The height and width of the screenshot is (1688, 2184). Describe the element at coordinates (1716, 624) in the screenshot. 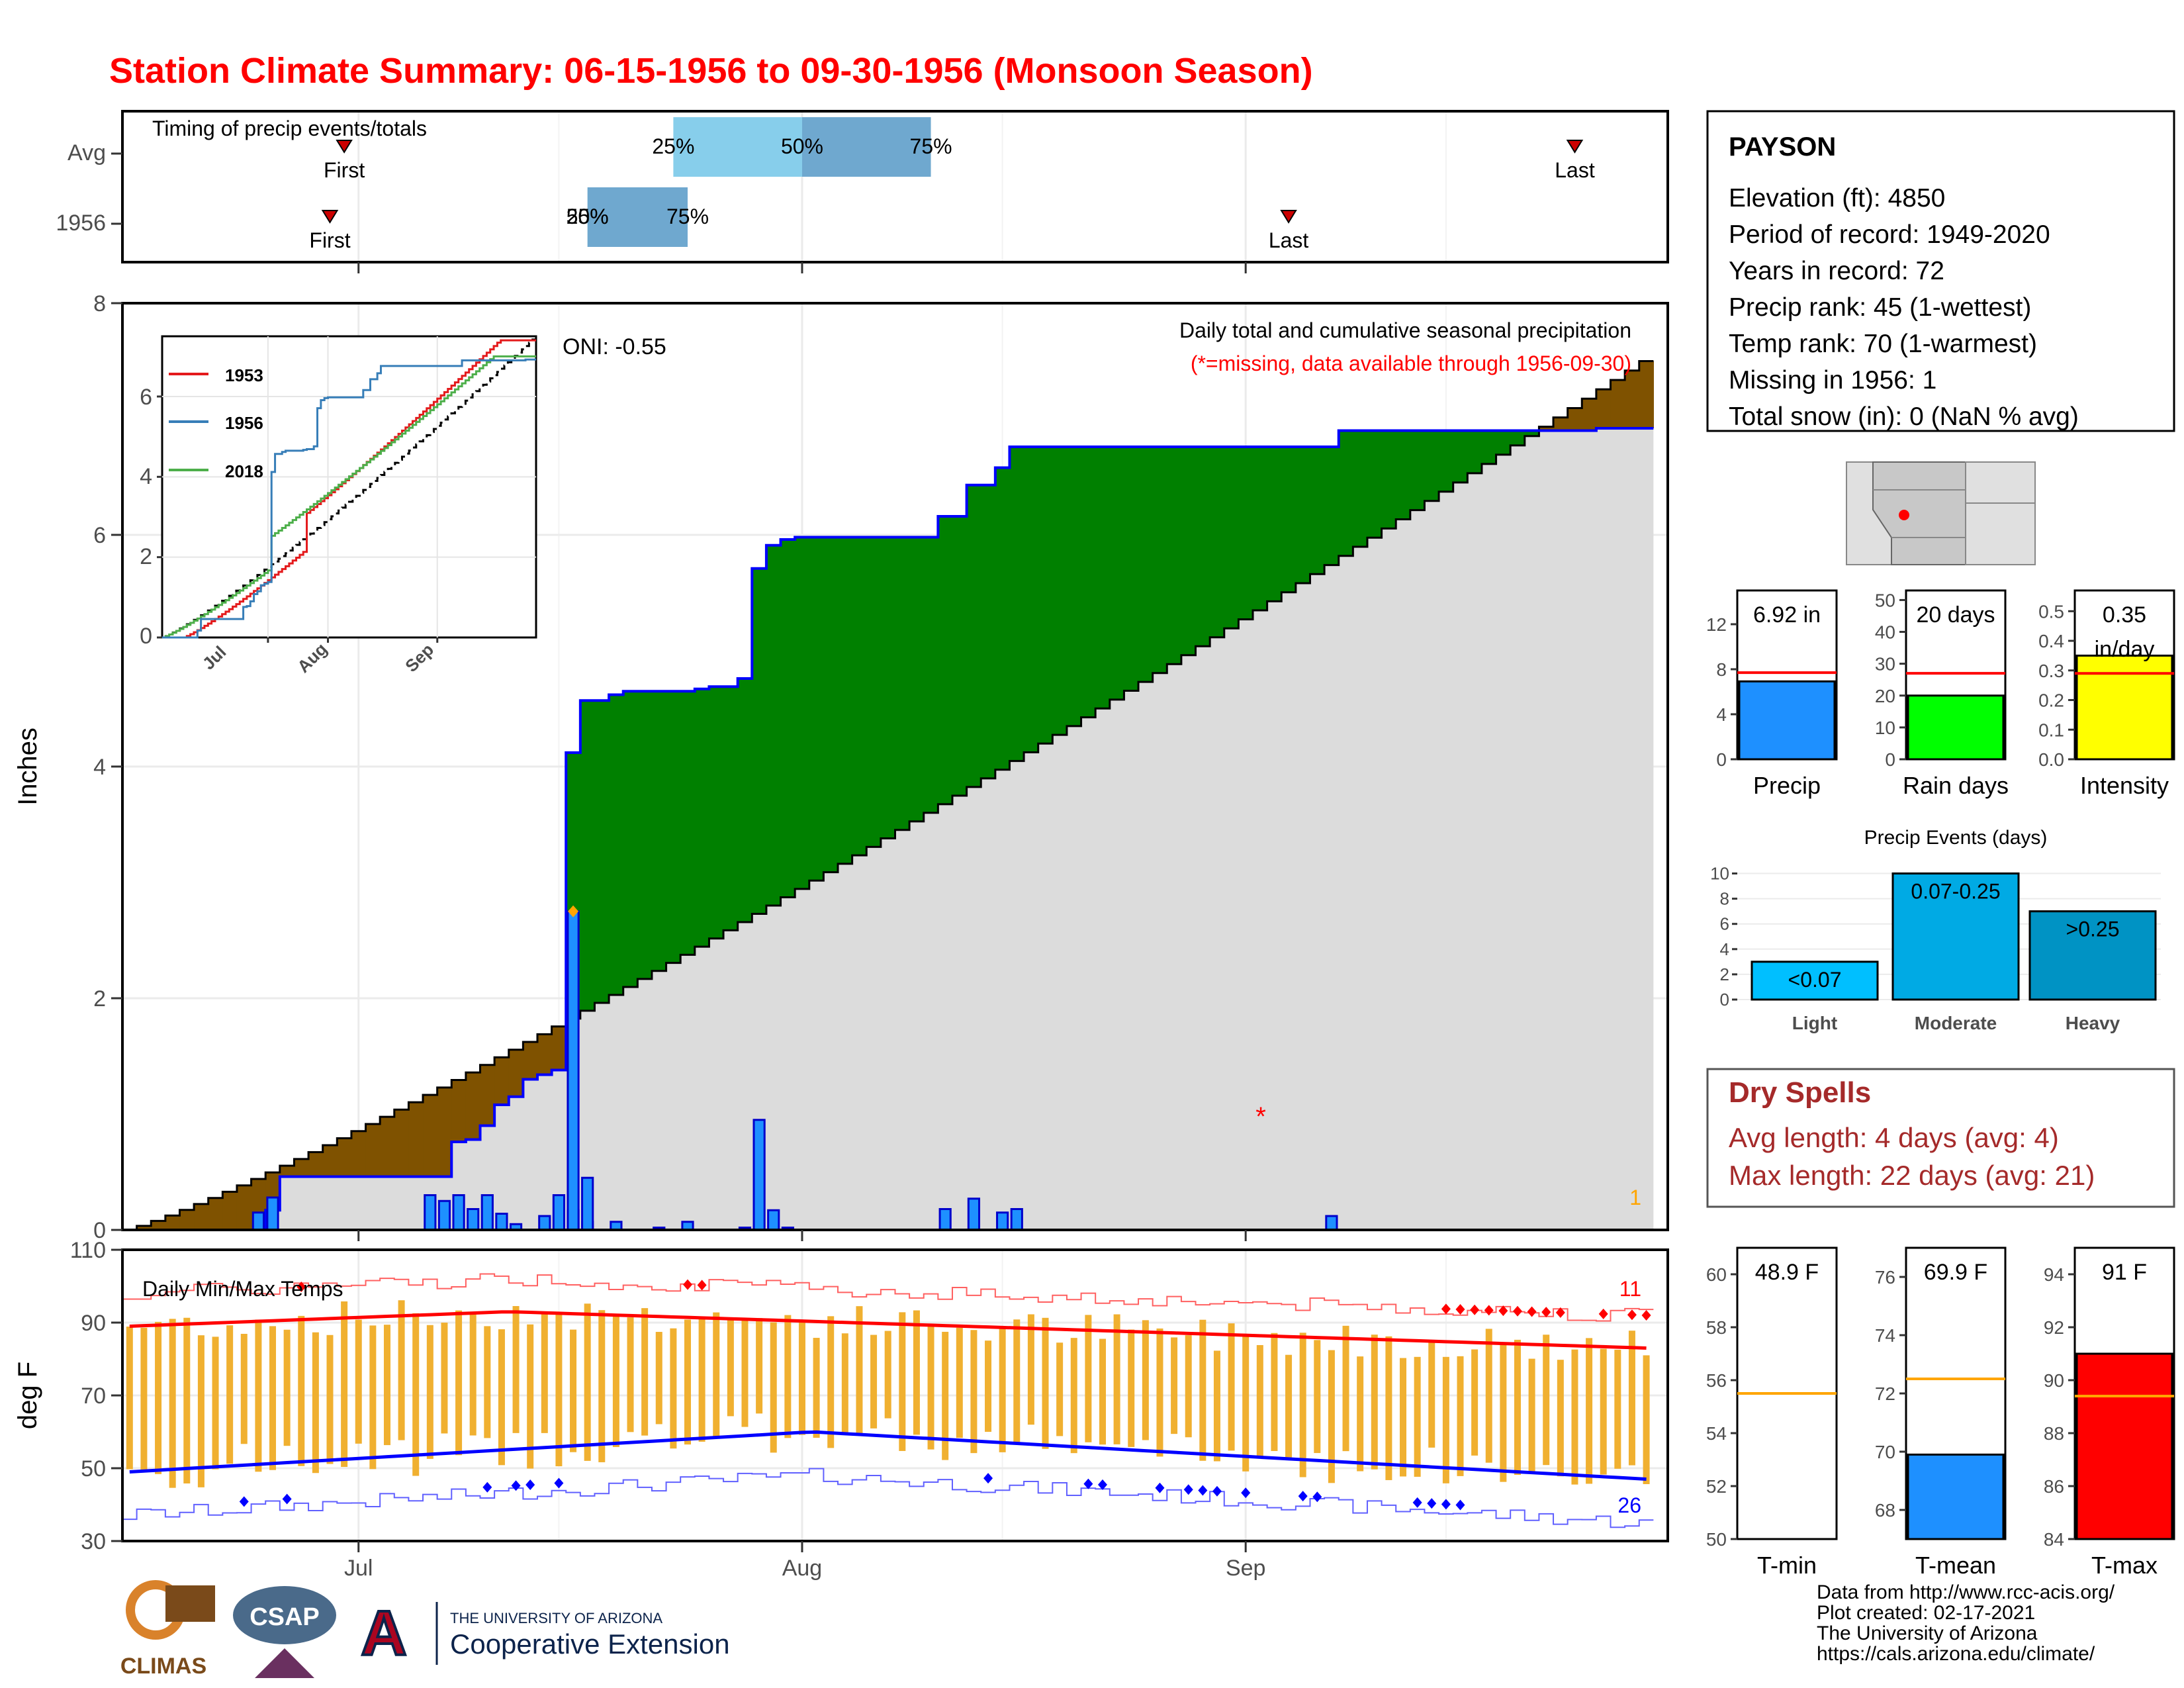

I see `summary-ytick-0: 12` at that location.